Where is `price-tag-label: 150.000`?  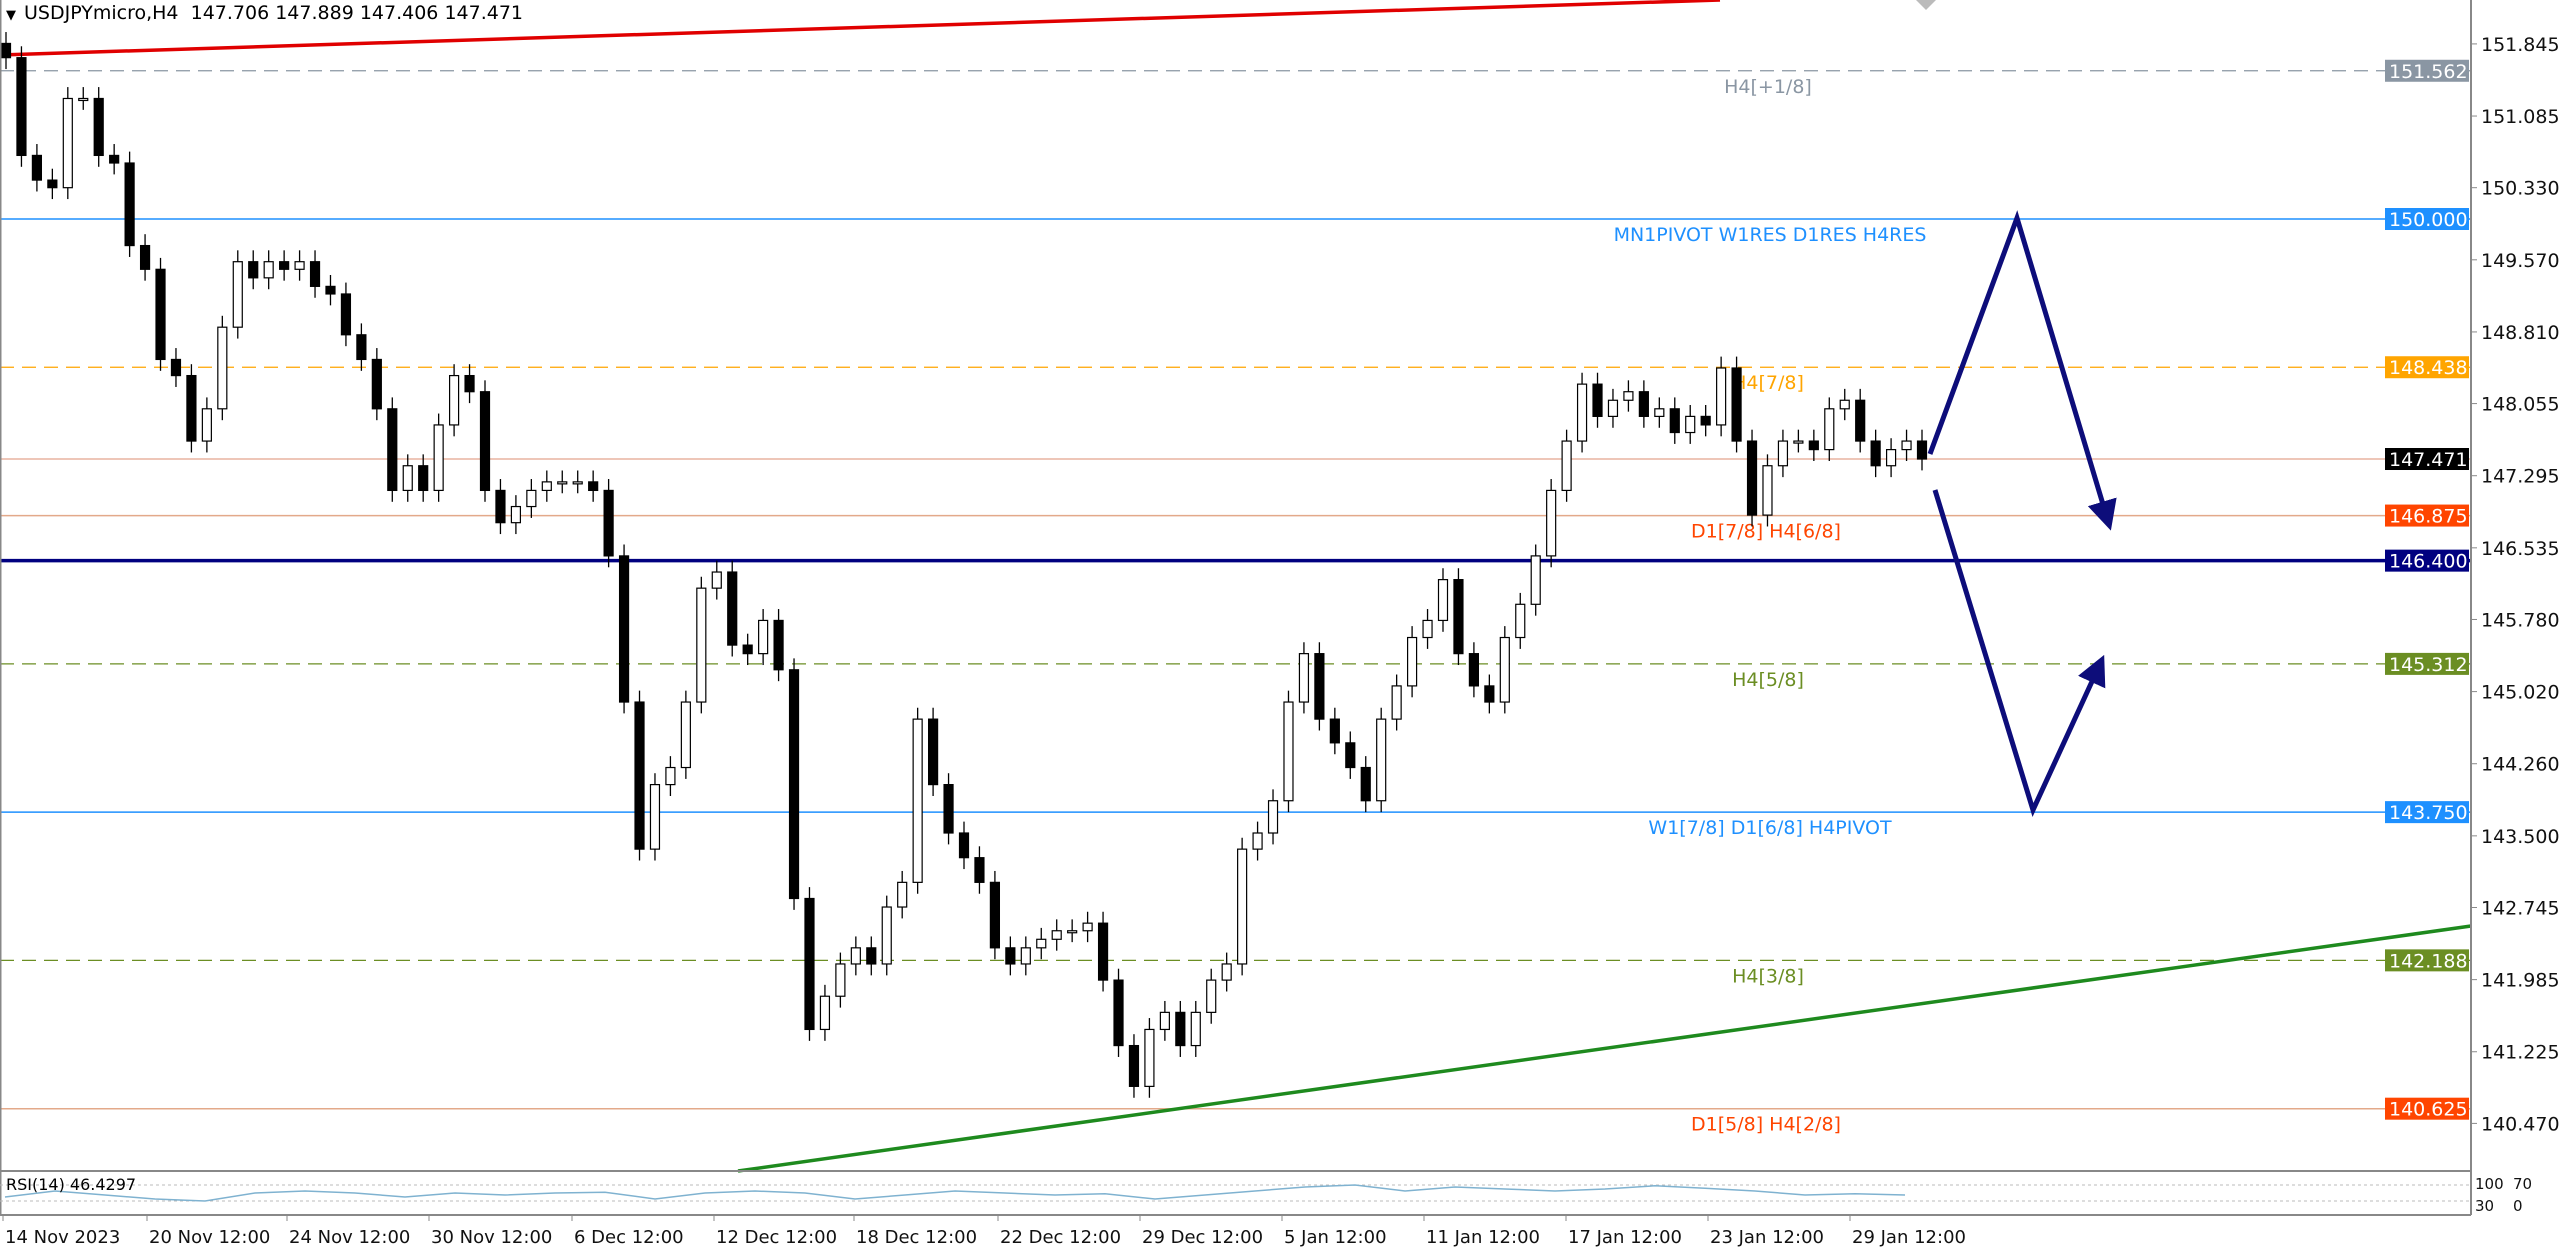
price-tag-label: 150.000 is located at coordinates (2428, 220).